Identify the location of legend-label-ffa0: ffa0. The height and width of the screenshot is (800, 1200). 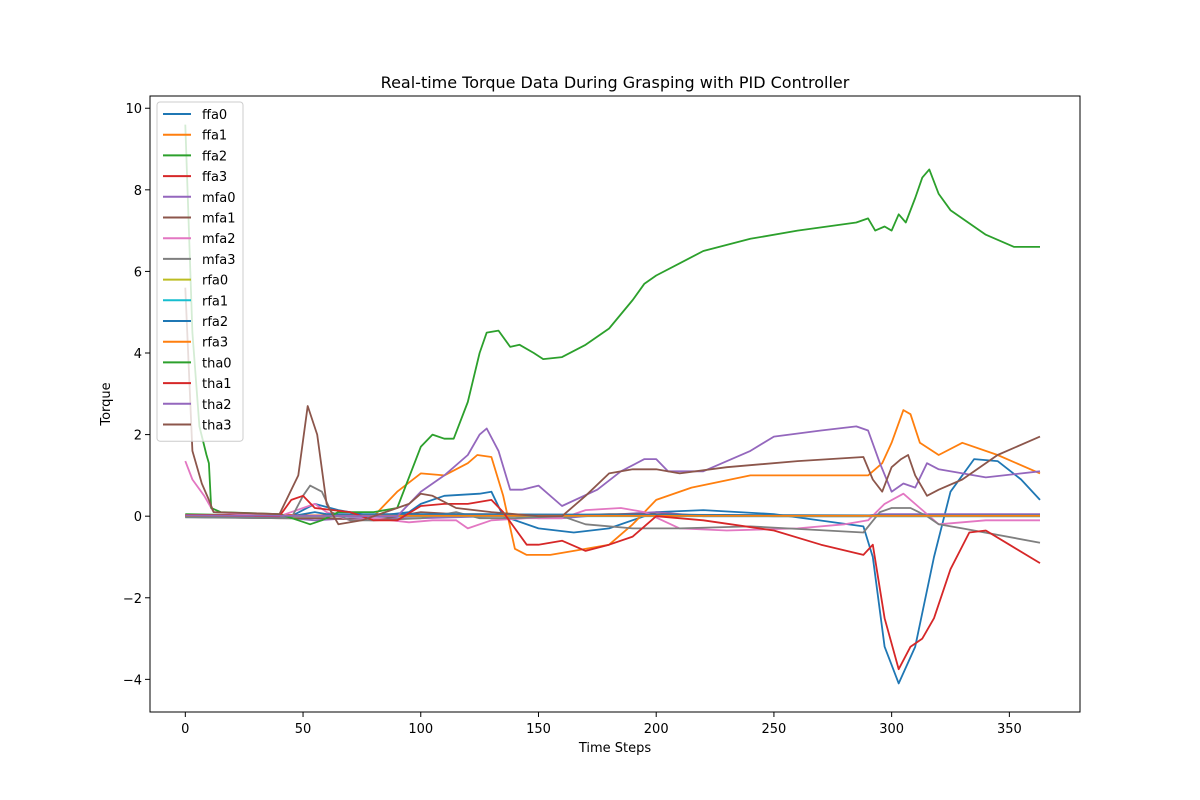
(214, 115).